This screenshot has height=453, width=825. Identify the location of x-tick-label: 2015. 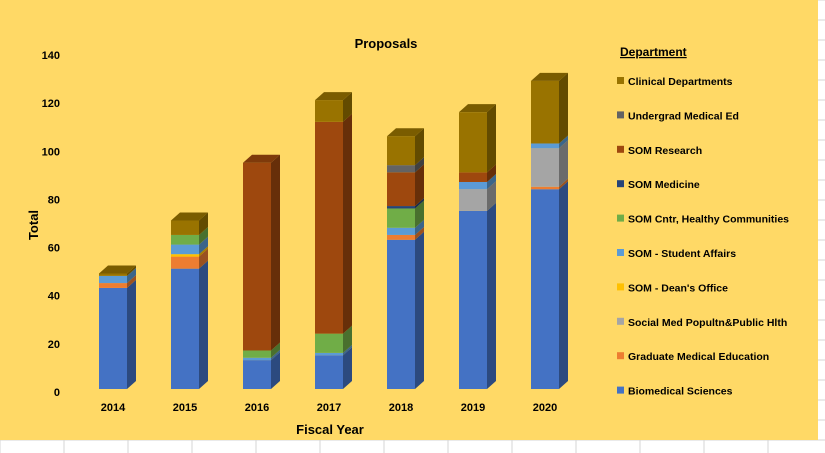
(185, 408).